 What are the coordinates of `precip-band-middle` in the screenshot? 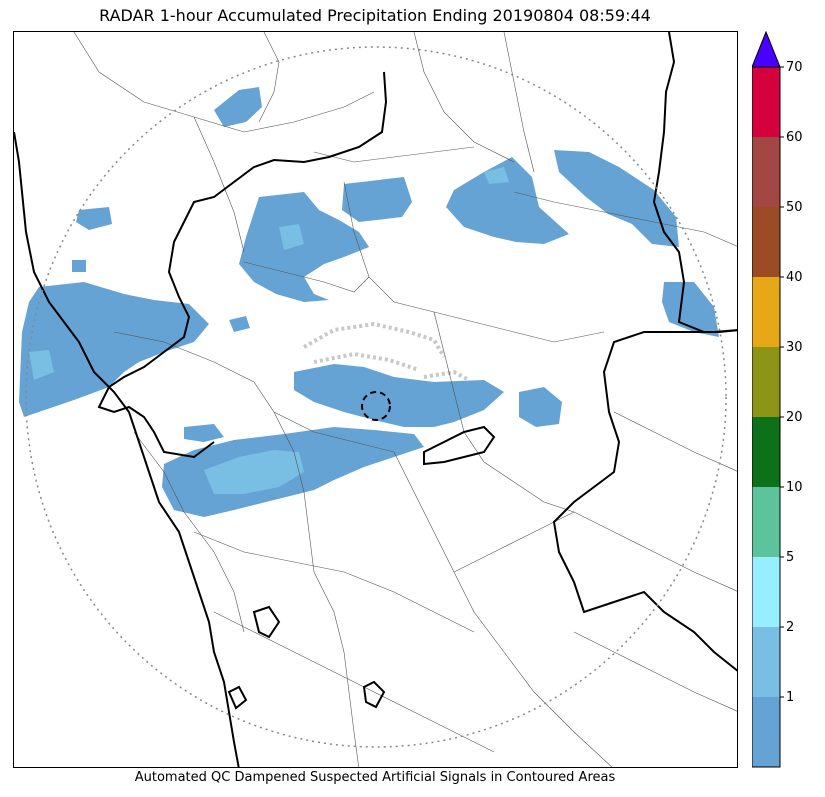 It's located at (399, 395).